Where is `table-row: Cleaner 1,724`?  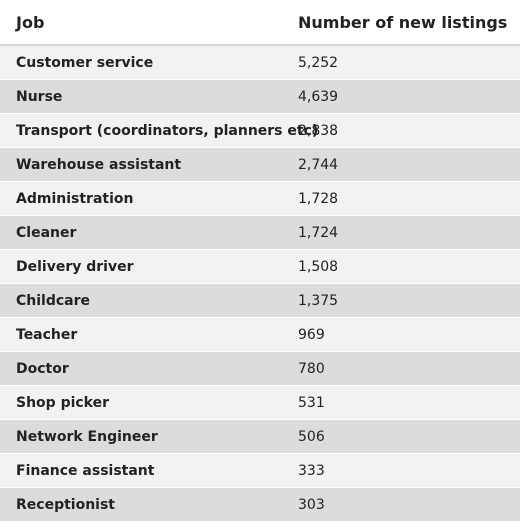 table-row: Cleaner 1,724 is located at coordinates (260, 233).